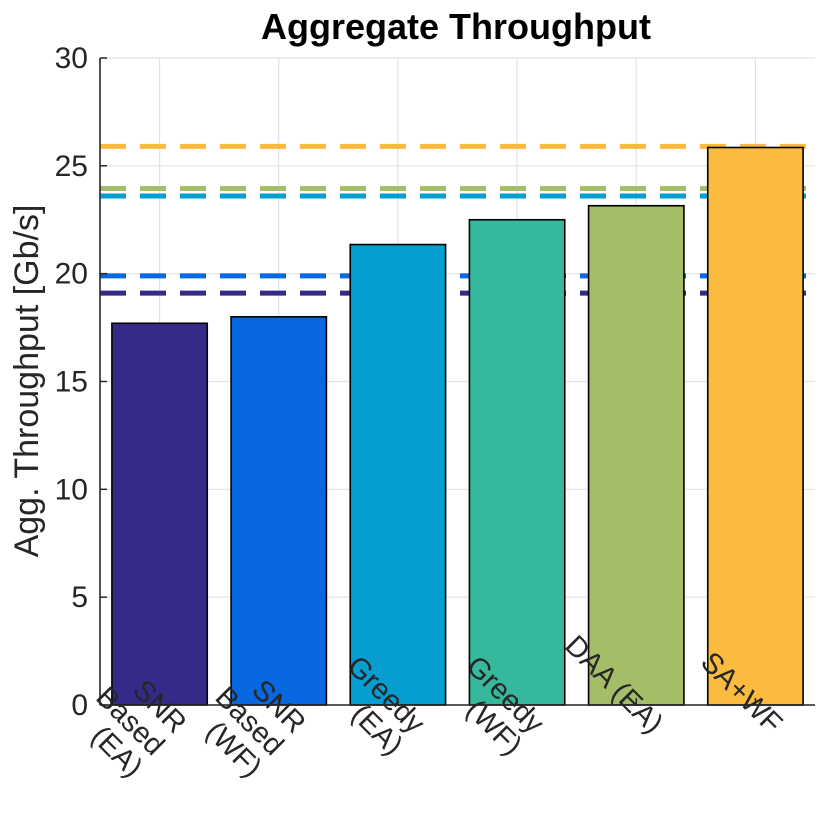  What do you see at coordinates (79, 705) in the screenshot?
I see `y-tick-label: 0` at bounding box center [79, 705].